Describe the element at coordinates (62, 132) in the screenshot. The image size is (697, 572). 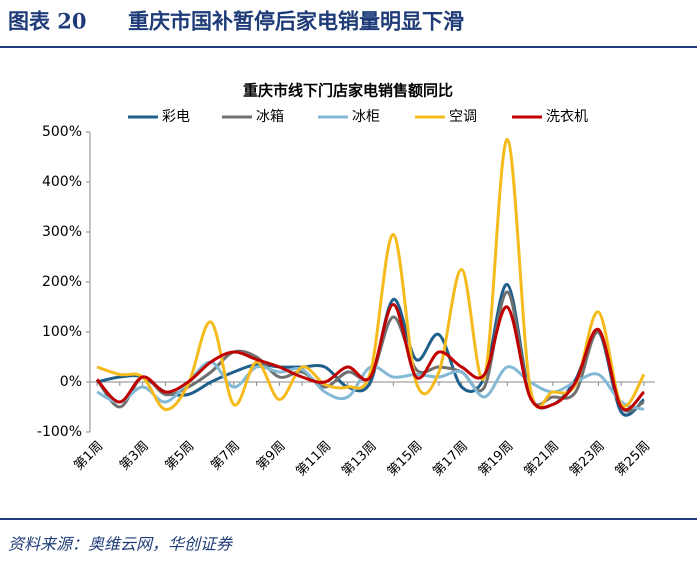
I see `y-tick-label: 500%` at that location.